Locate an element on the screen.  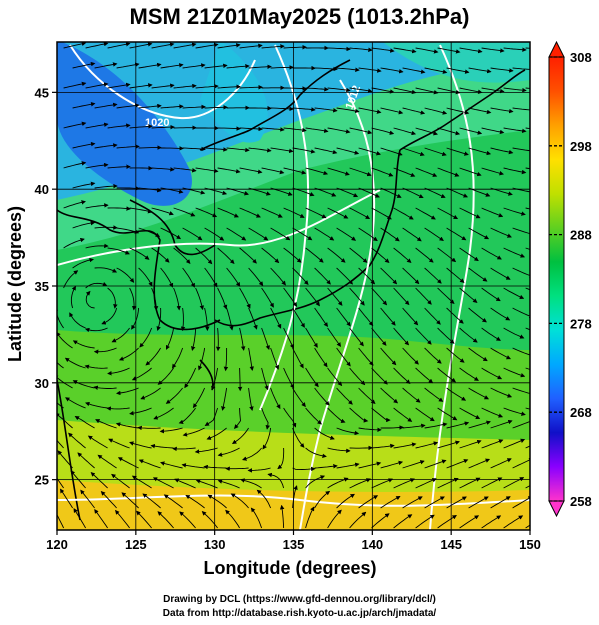
isobar-south is located at coordinates (293, 500).